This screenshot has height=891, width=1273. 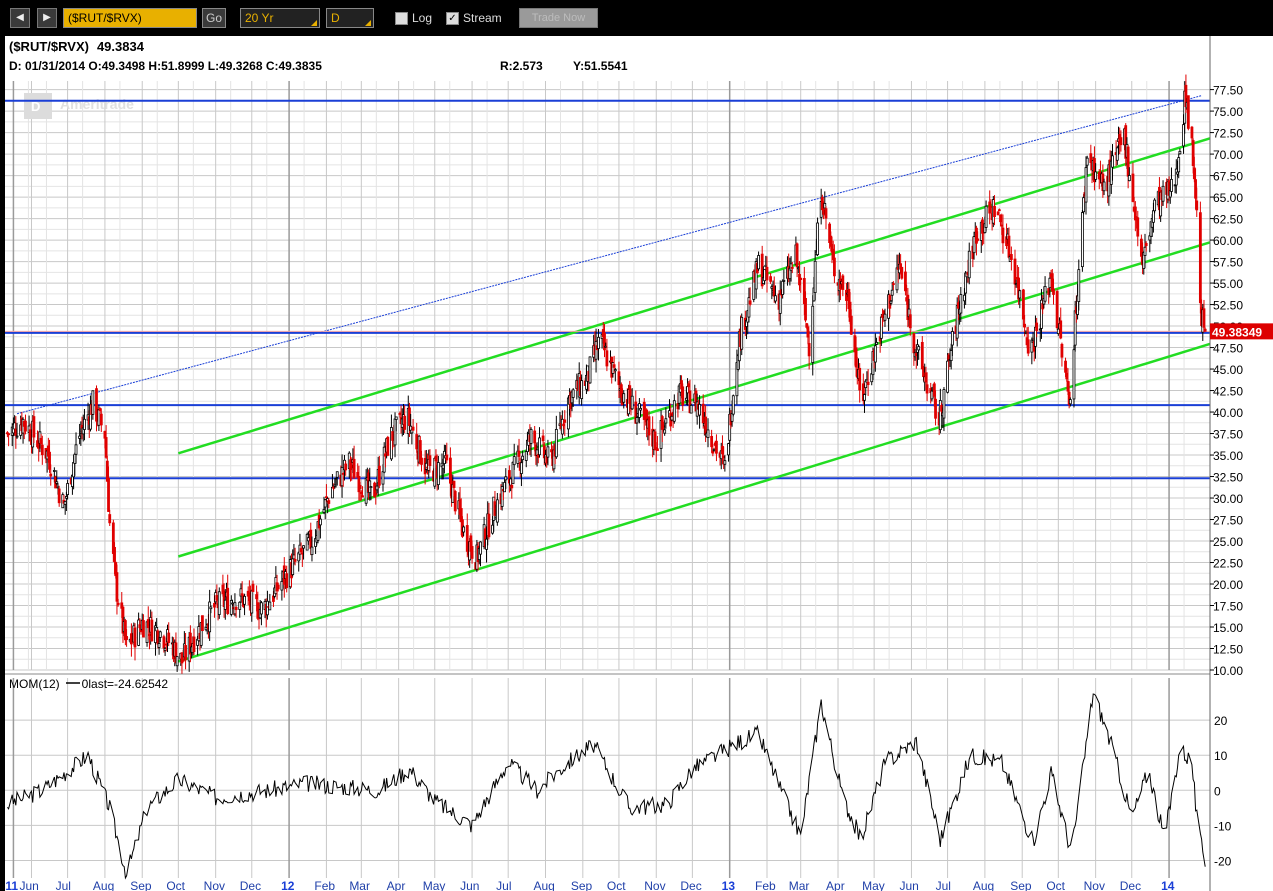 What do you see at coordinates (1228, 198) in the screenshot?
I see `price-tick-label: 65.00` at bounding box center [1228, 198].